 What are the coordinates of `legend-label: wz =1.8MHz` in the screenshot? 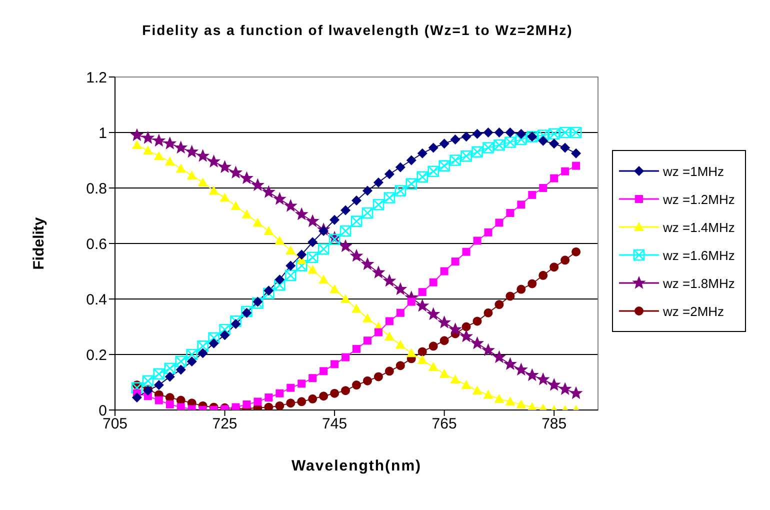 It's located at (699, 283).